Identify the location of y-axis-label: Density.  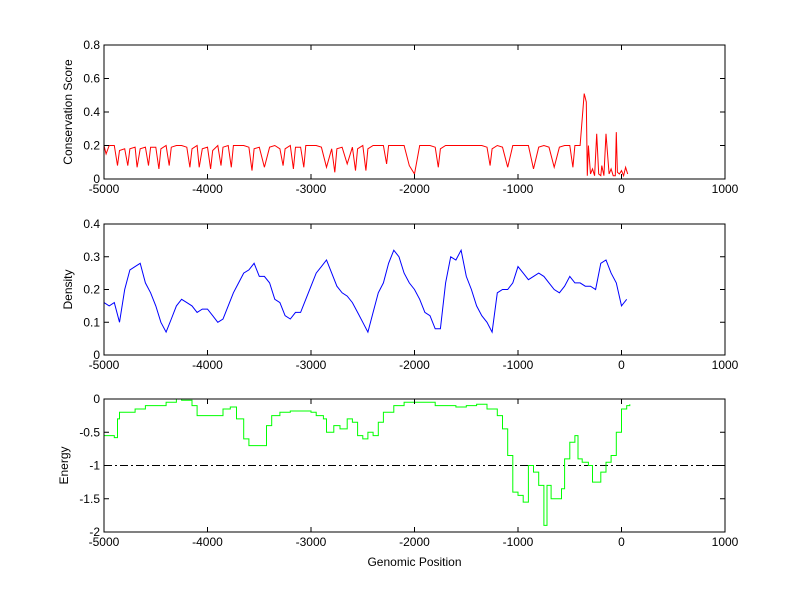
(68, 289).